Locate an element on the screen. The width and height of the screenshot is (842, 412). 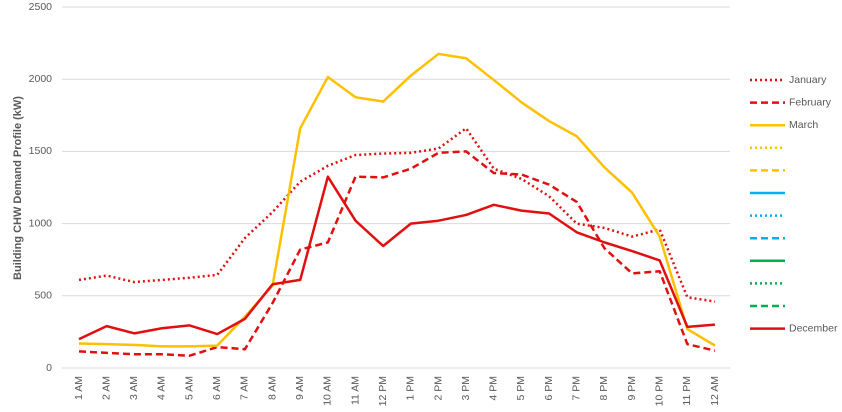
x-tick-label: 5 PM is located at coordinates (521, 388).